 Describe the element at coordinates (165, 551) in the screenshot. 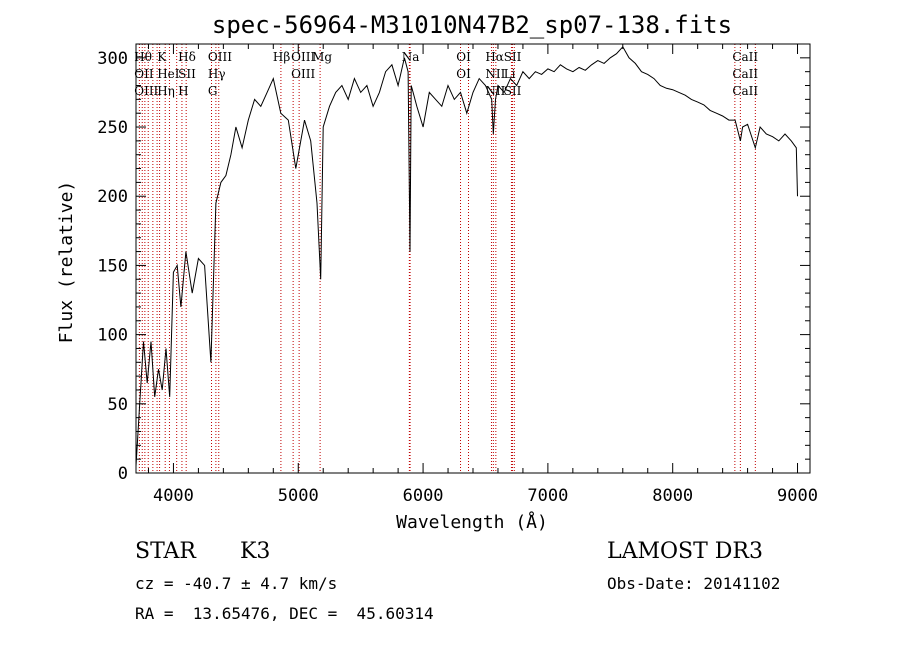

I see `object-class: STAR` at that location.